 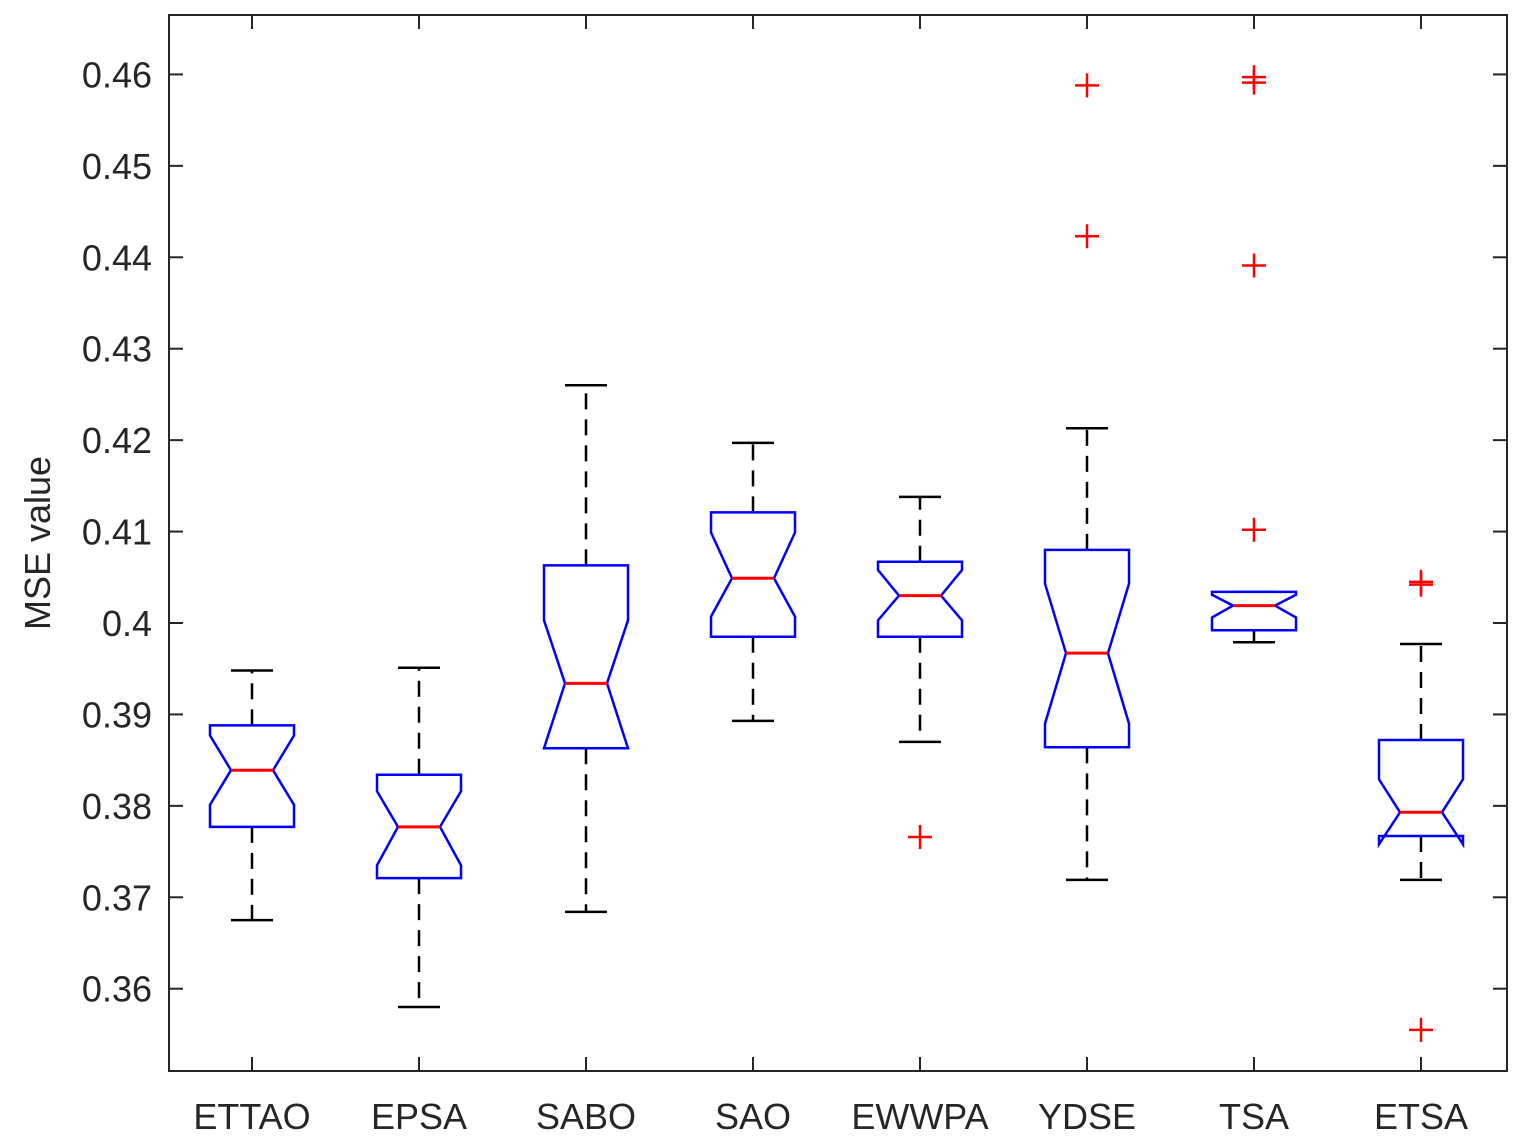 I want to click on y-tick-label: 0.42, so click(x=117, y=440).